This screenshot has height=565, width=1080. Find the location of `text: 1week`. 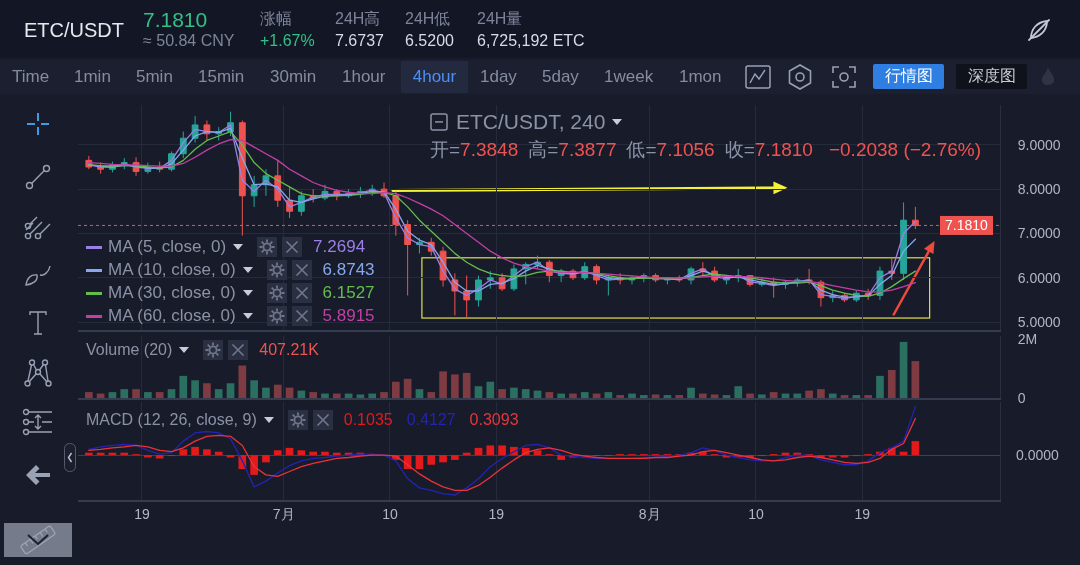

text: 1week is located at coordinates (629, 77).